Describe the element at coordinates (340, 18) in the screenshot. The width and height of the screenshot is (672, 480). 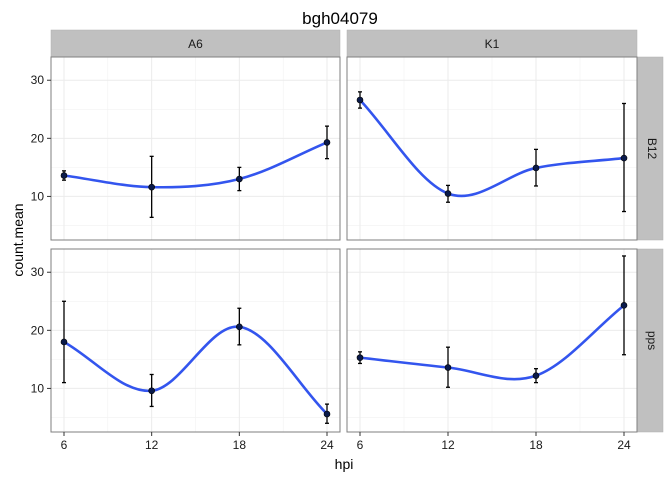
I see `chart-title: bgh04079` at that location.